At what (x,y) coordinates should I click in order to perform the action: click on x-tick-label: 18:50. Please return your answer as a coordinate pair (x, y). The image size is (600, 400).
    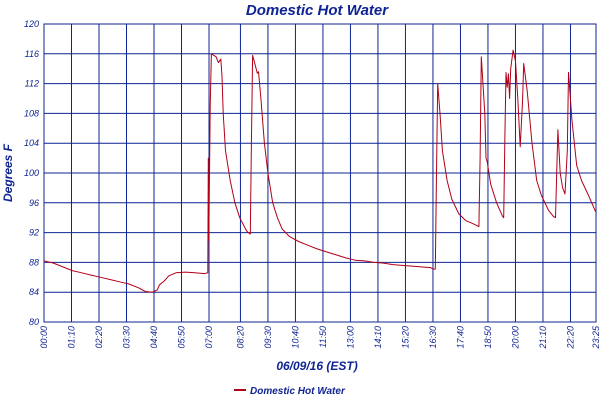
    Looking at the image, I should click on (488, 337).